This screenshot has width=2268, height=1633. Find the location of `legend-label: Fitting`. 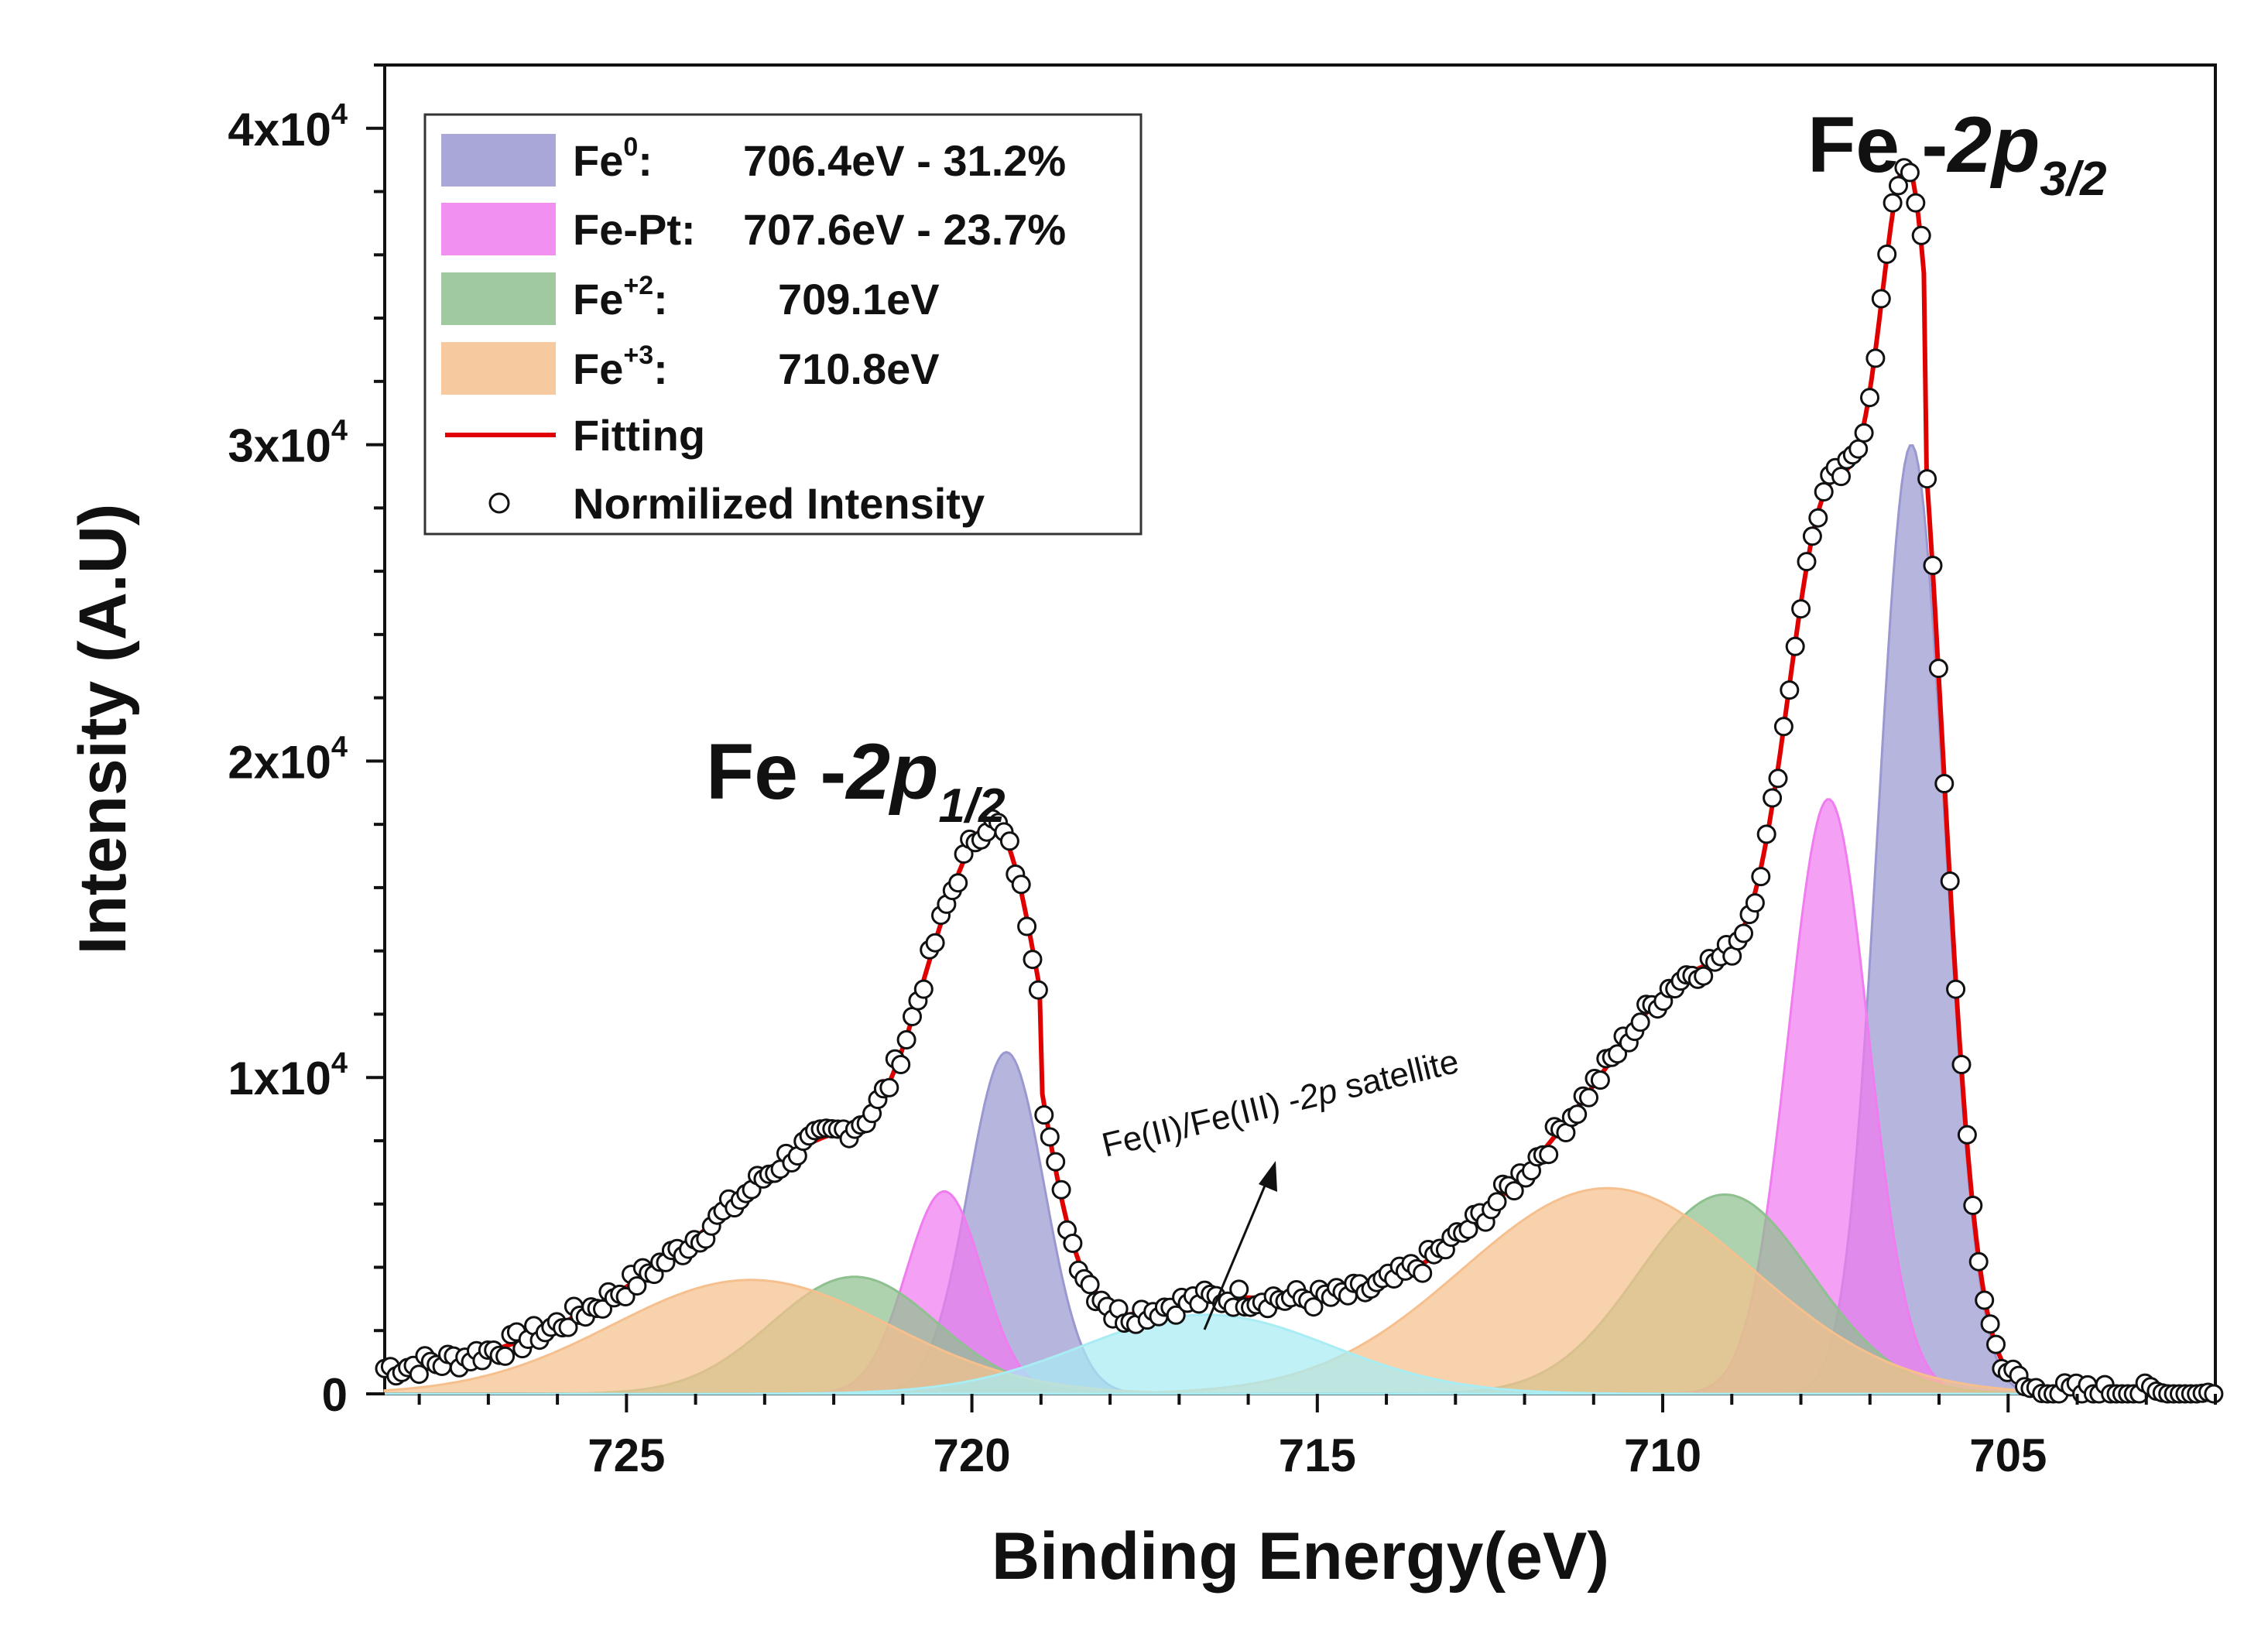

legend-label: Fitting is located at coordinates (639, 436).